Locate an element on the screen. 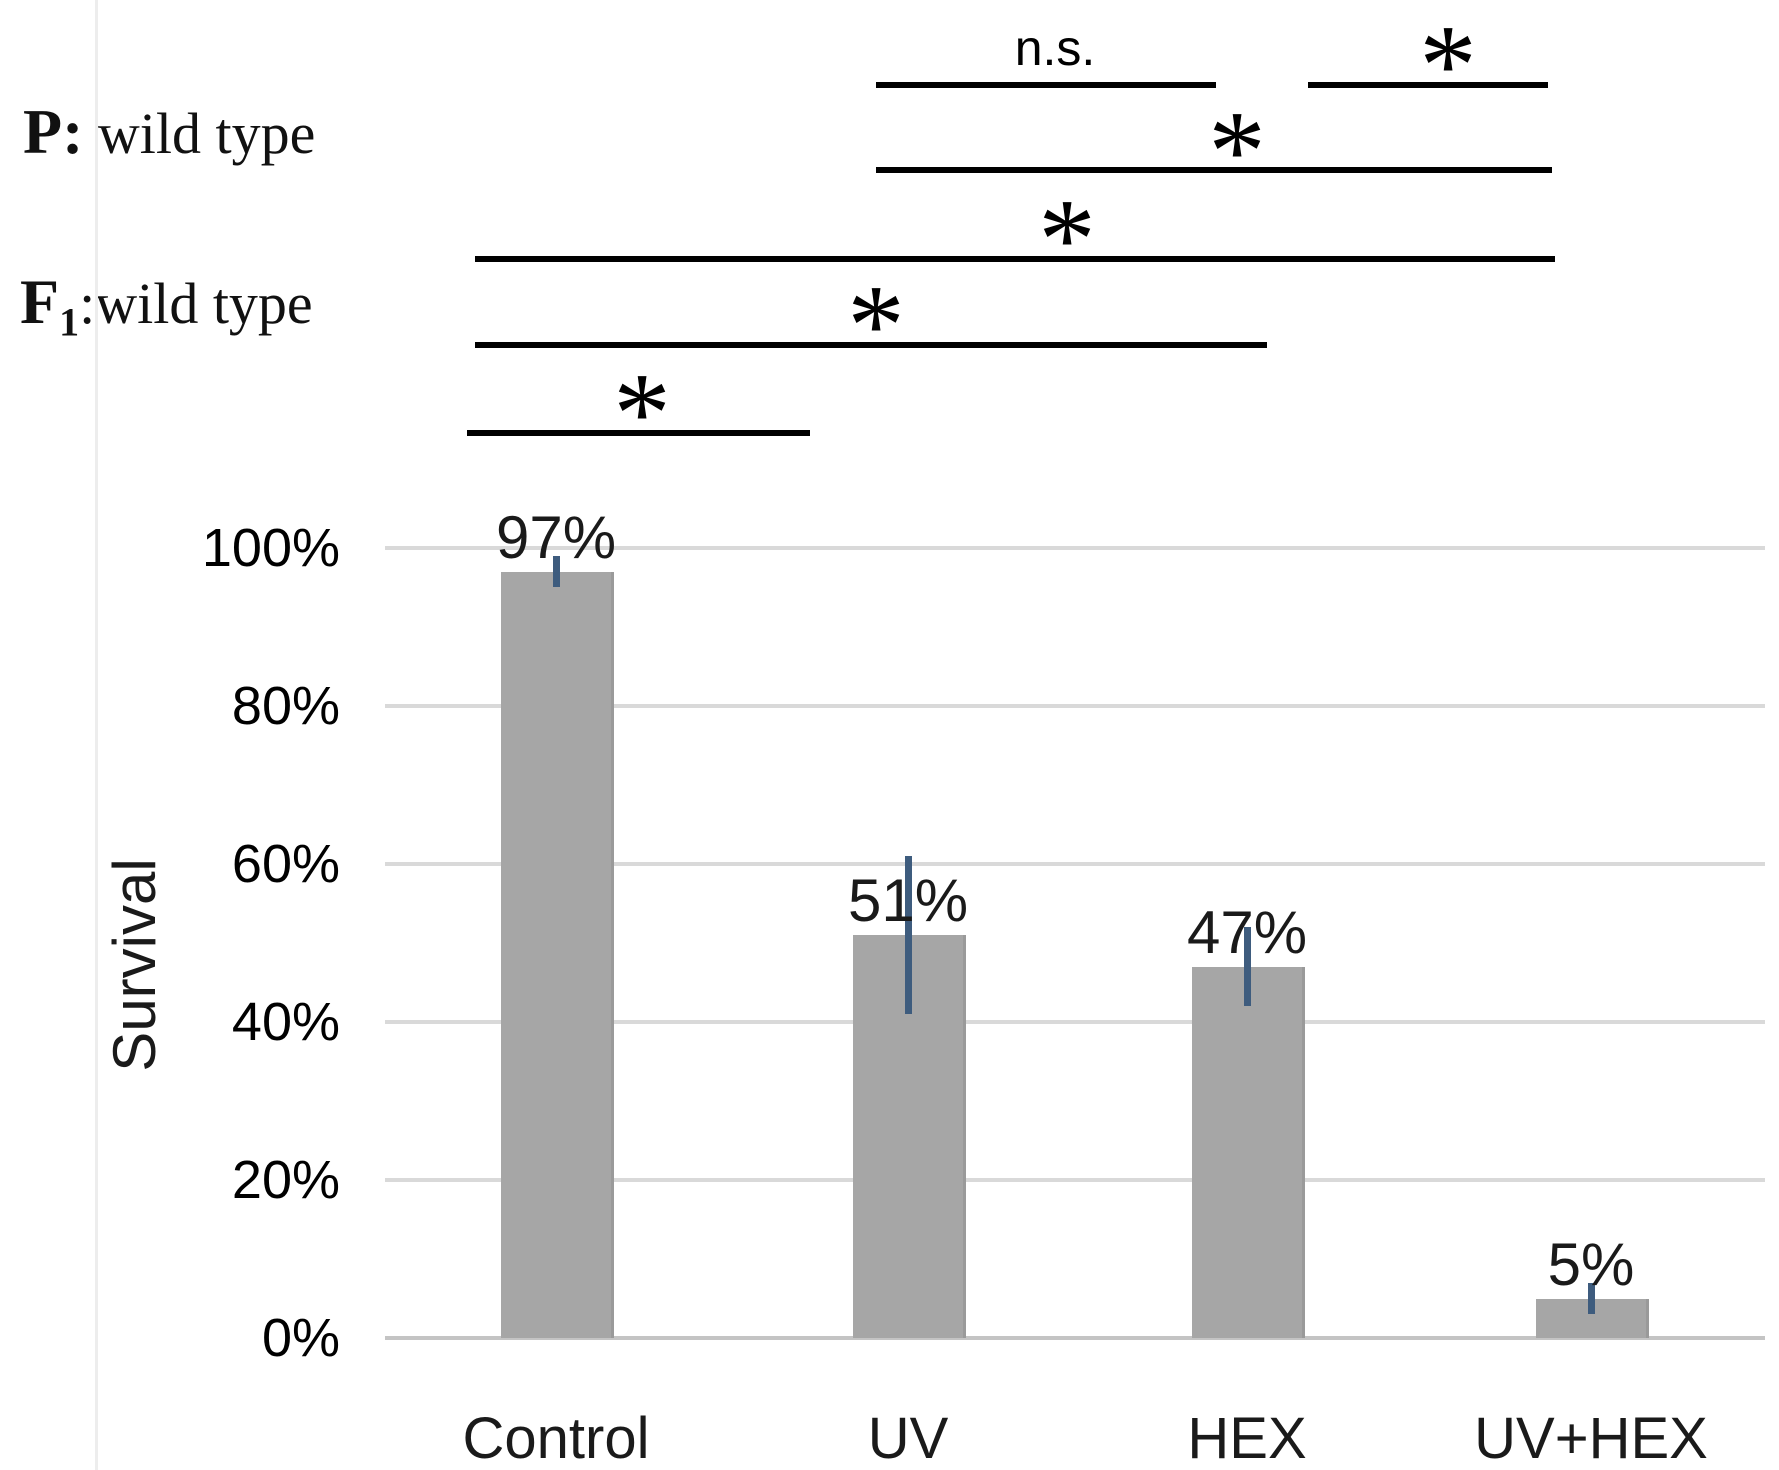  y-tick-label: 0% is located at coordinates (300, 1338).